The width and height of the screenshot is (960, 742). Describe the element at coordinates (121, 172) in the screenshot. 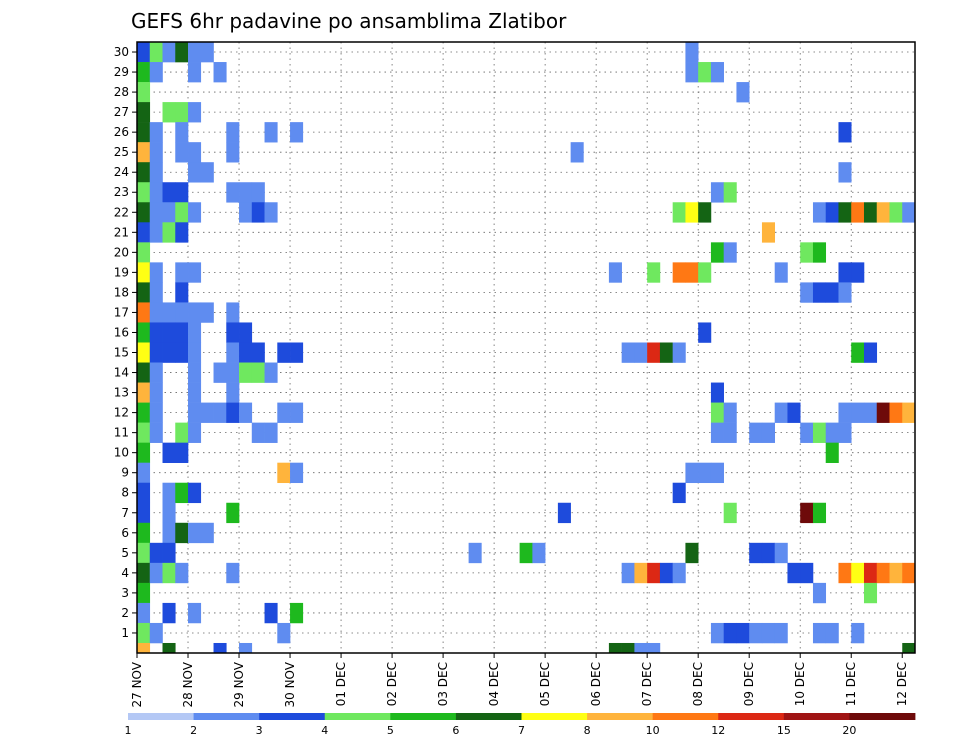

I see `y-tick-label: 24` at that location.